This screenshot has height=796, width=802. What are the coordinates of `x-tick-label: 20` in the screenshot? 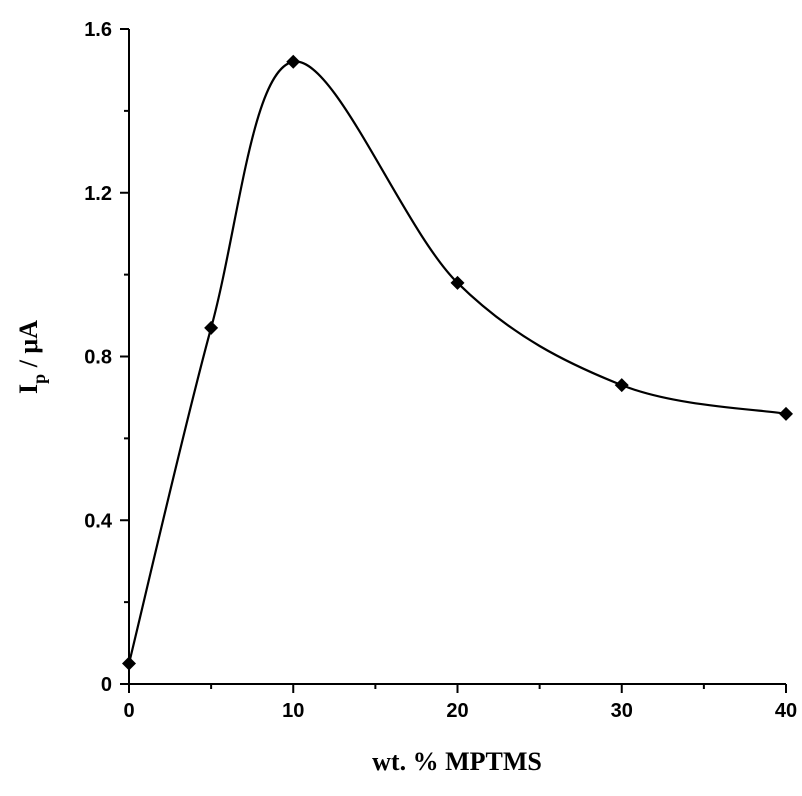 It's located at (457, 711).